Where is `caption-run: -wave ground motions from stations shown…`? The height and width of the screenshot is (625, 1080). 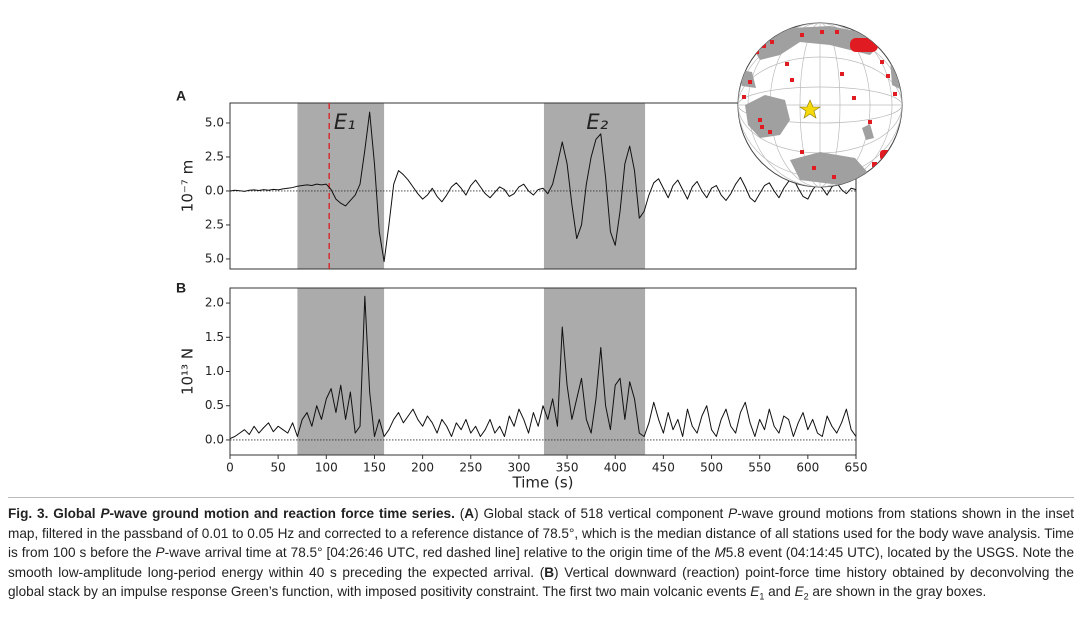
caption-run: -wave ground motions from stations shown… is located at coordinates (541, 533).